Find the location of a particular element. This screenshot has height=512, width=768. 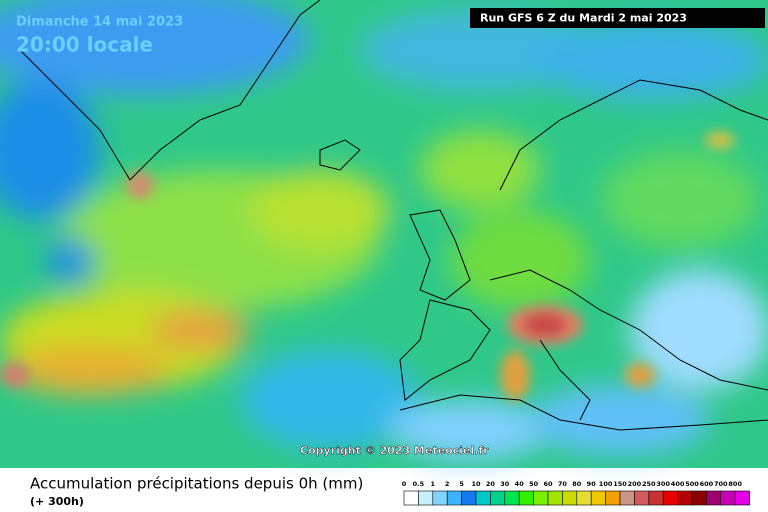

legend-label: 800 is located at coordinates (735, 484).